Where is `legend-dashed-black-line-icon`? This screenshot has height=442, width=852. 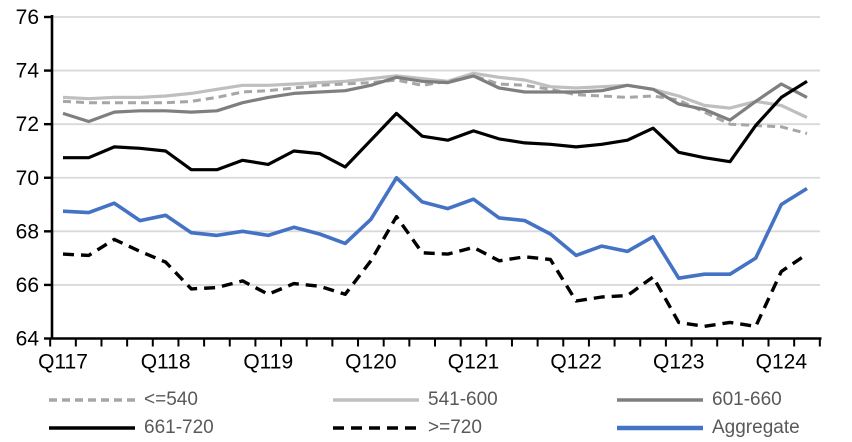
legend-dashed-black-line-icon is located at coordinates (376, 428).